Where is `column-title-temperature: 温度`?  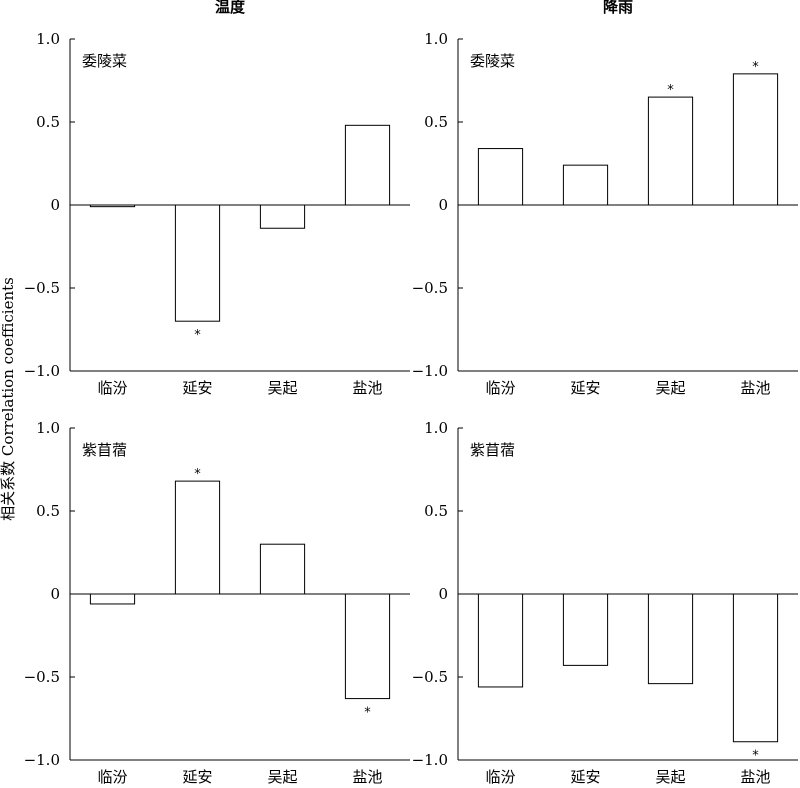 column-title-temperature: 温度 is located at coordinates (230, 8).